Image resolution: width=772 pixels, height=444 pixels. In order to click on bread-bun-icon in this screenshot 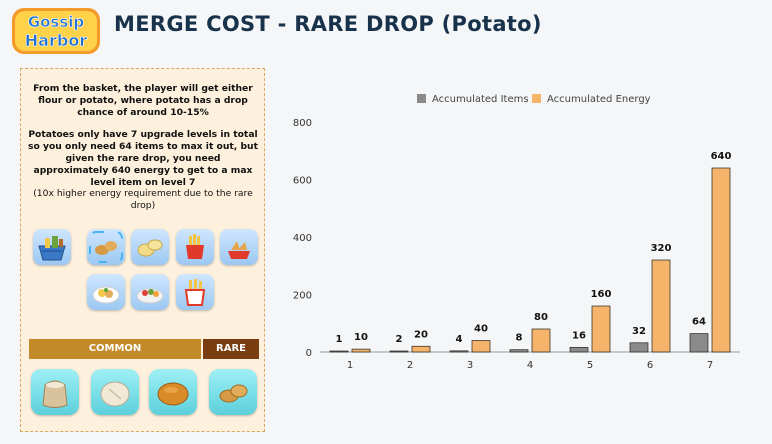, I will do `click(173, 392)`.